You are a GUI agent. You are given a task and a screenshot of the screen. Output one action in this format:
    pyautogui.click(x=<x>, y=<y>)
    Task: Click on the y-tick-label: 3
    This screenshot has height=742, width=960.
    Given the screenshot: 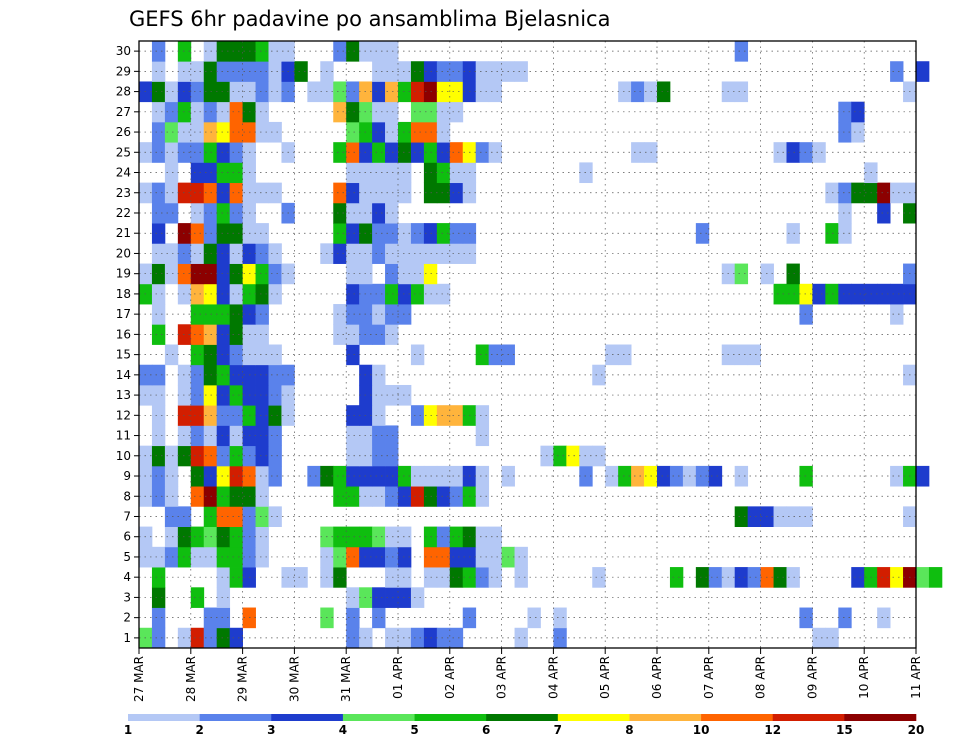 What is the action you would take?
    pyautogui.click(x=127, y=597)
    